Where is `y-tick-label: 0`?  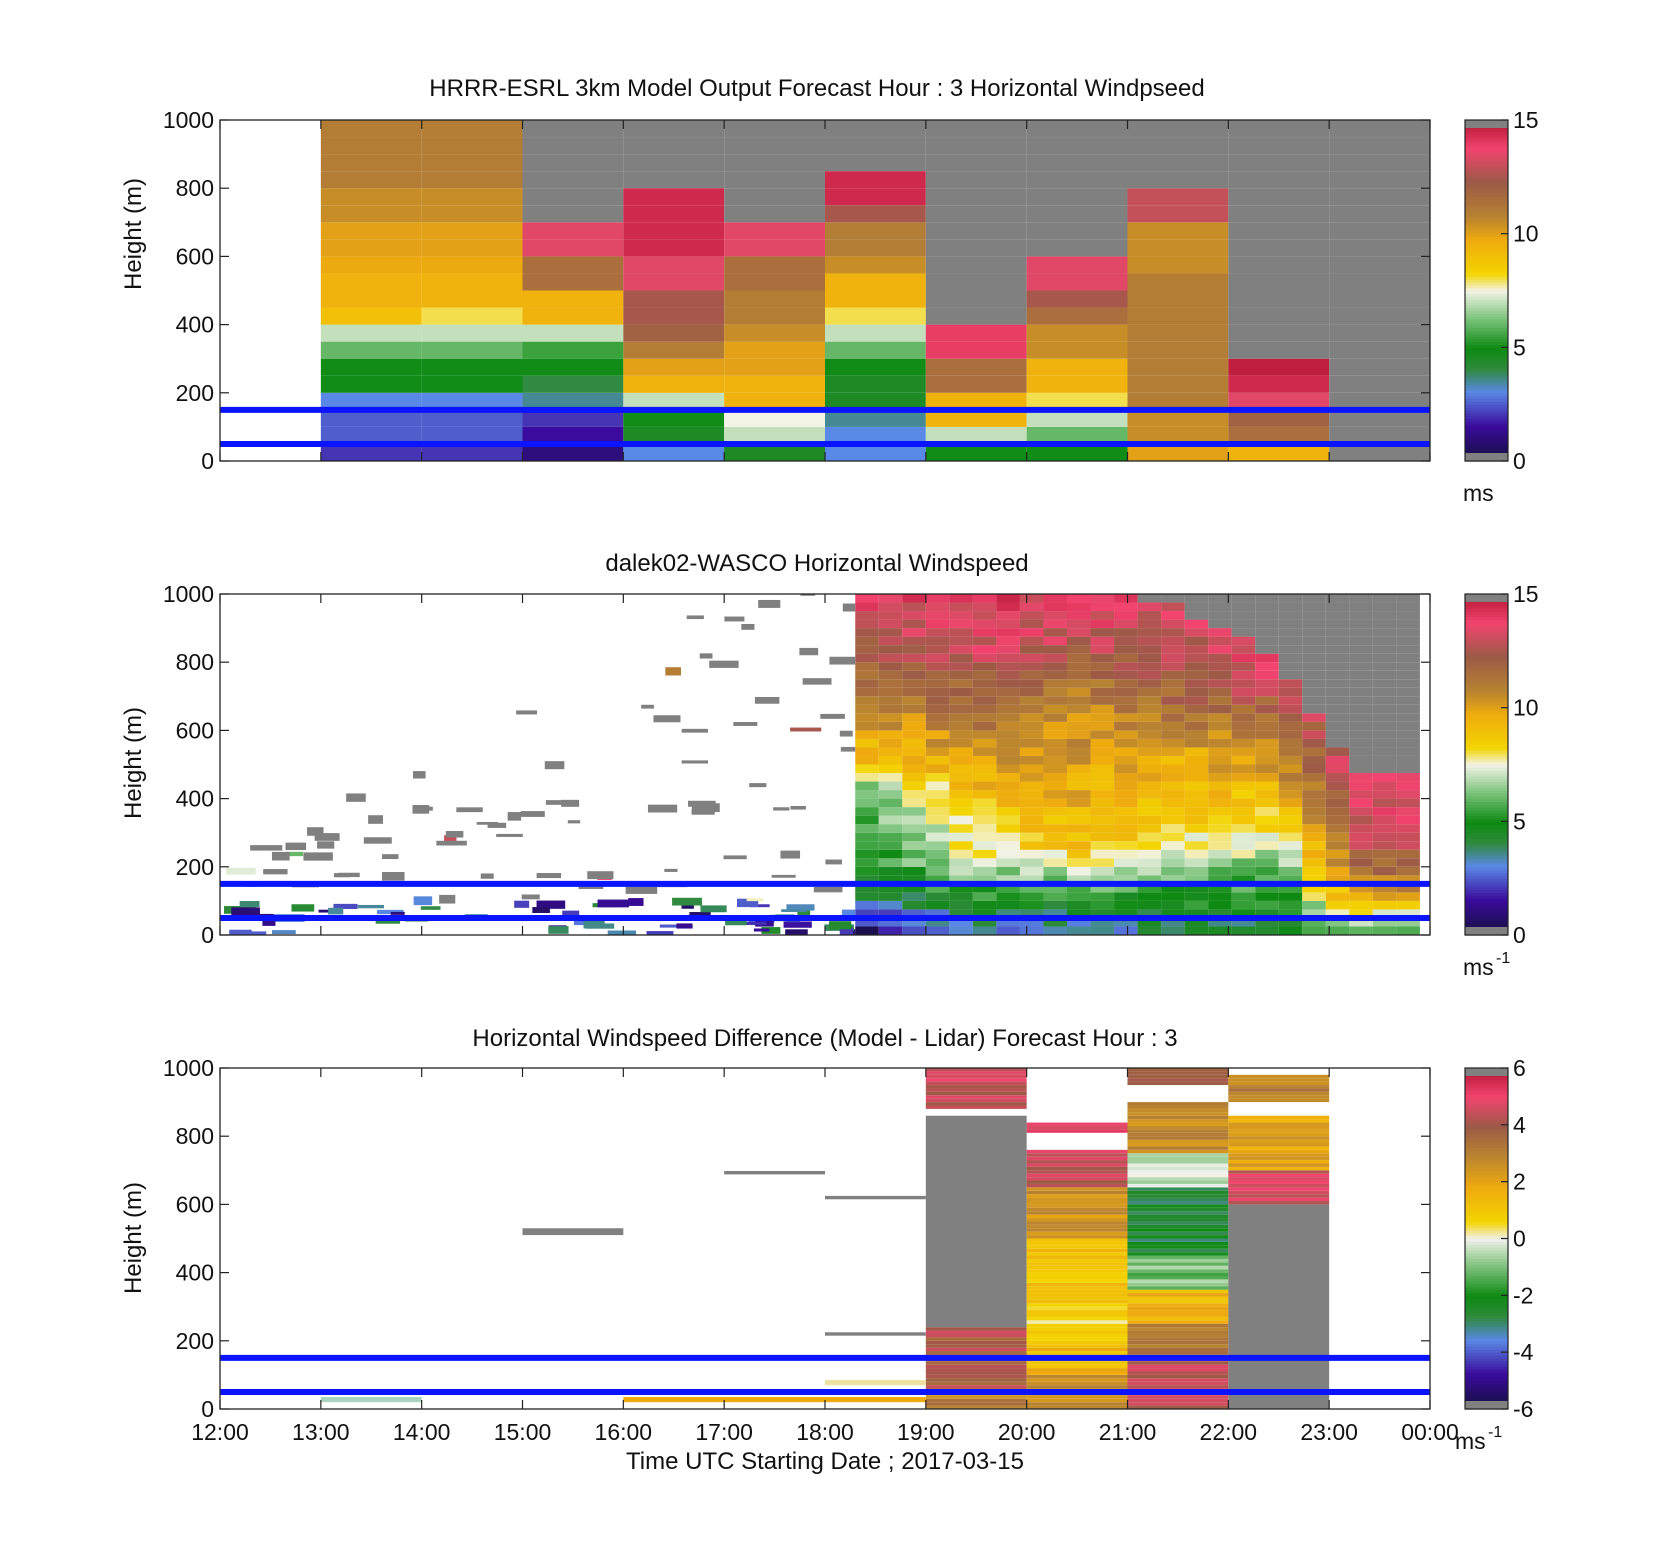 y-tick-label: 0 is located at coordinates (207, 461).